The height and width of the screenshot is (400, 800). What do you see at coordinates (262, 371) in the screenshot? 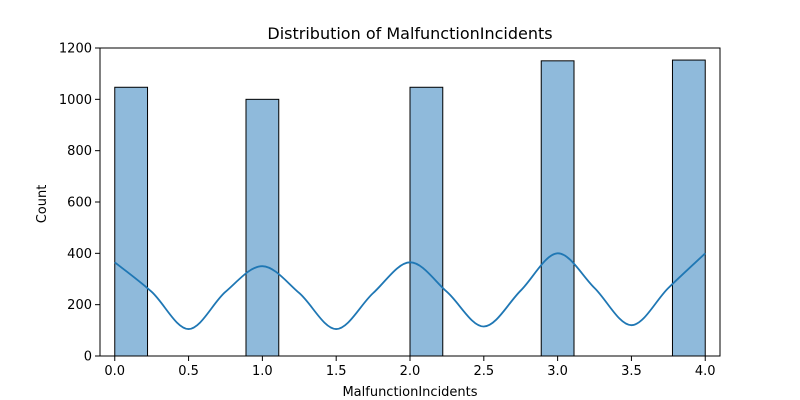
I see `x-tick-label: 1.0` at bounding box center [262, 371].